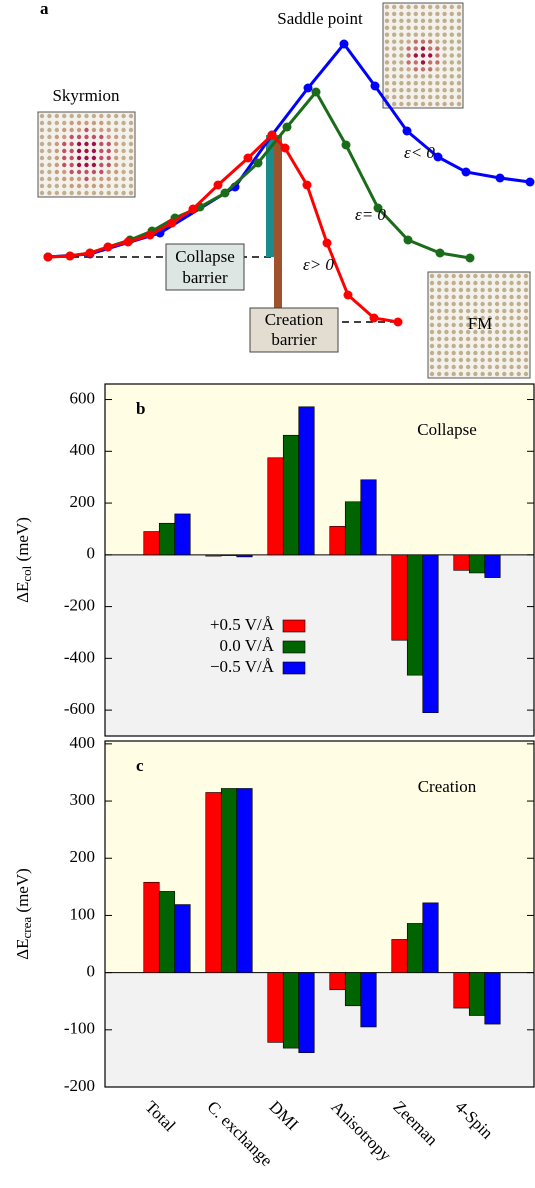  I want to click on annotation: Saddle point, so click(320, 18).